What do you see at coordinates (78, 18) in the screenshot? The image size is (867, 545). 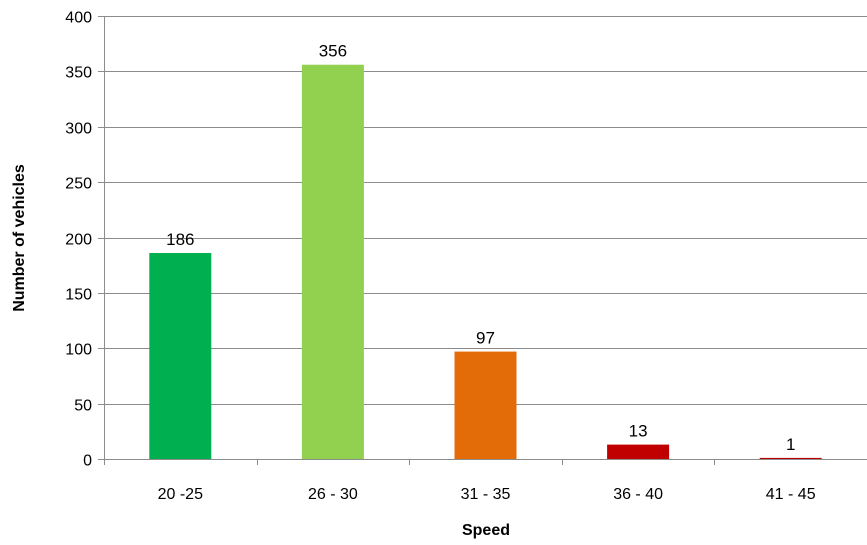 I see `y-tick-label: 400` at bounding box center [78, 18].